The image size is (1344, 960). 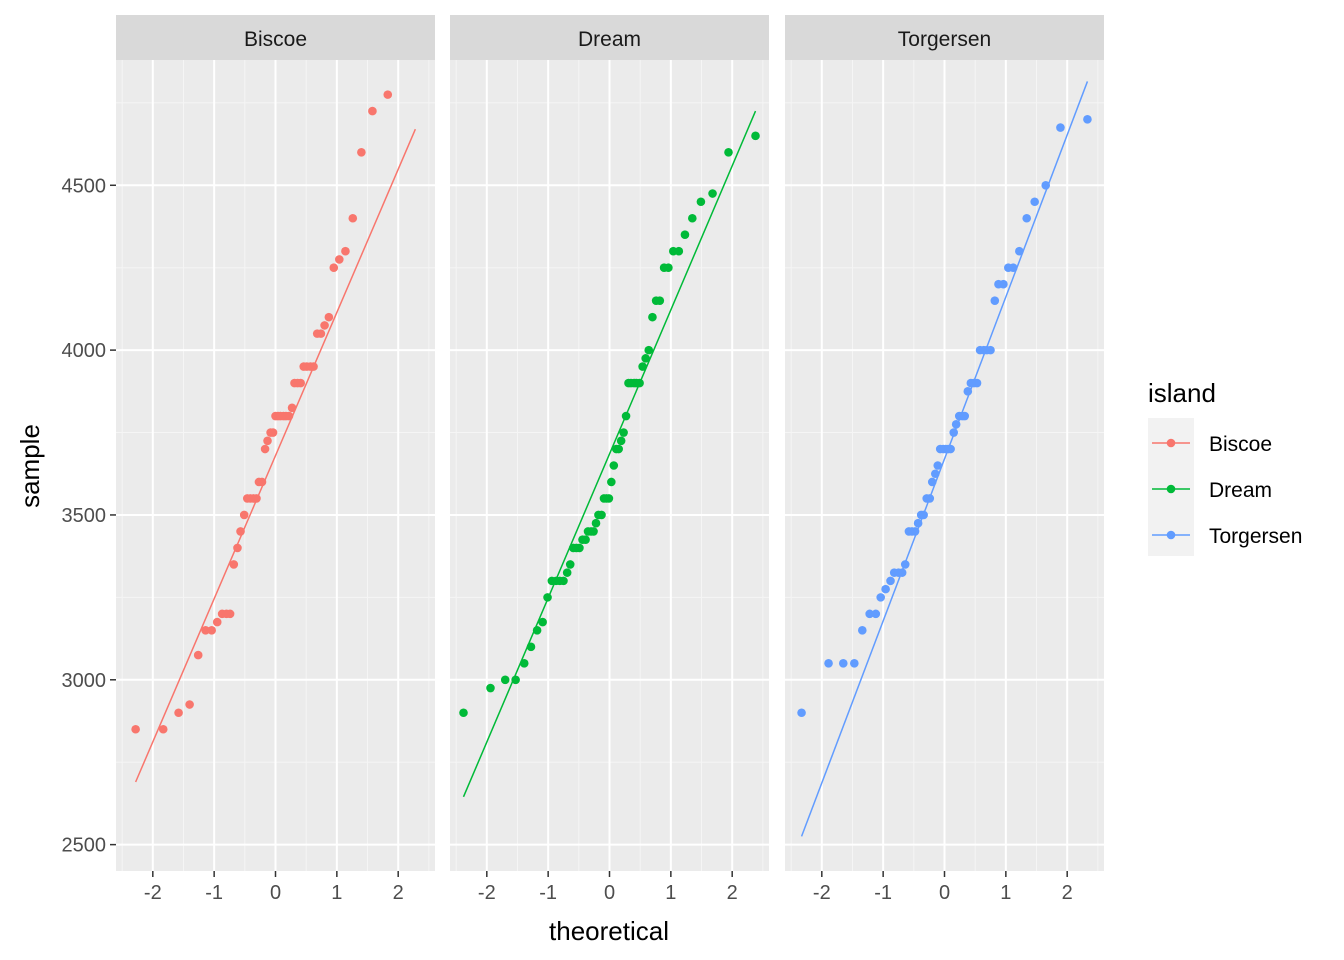 I want to click on y-tick-label: 4500, so click(x=84, y=186).